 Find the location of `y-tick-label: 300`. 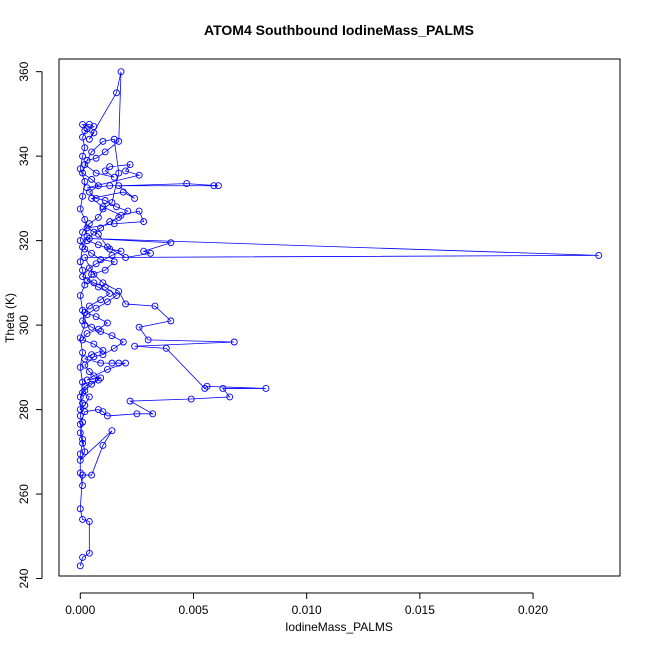

y-tick-label: 300 is located at coordinates (24, 325).